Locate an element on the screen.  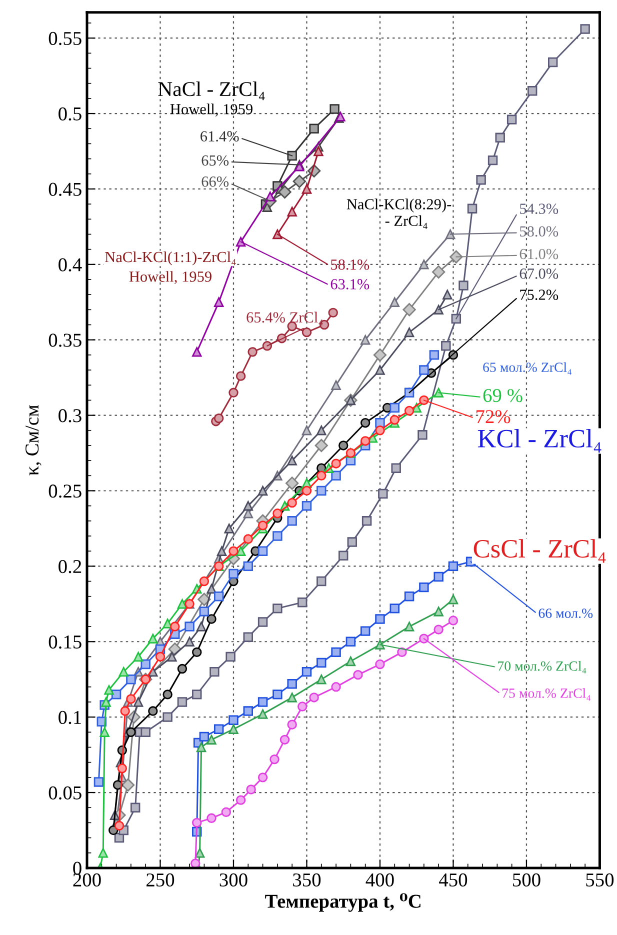
y-axis-title: κ, См/см is located at coordinates (34, 440).